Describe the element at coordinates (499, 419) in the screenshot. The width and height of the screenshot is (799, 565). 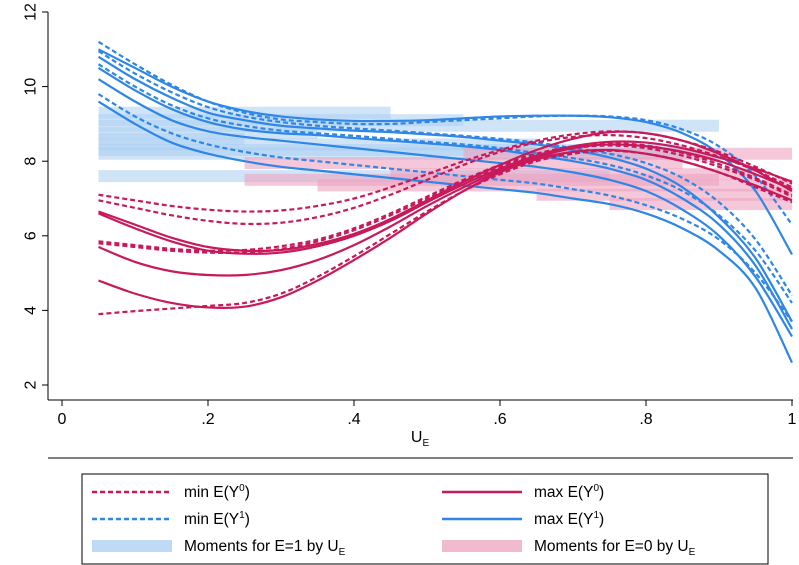
I see `x-tick-label: .6` at that location.